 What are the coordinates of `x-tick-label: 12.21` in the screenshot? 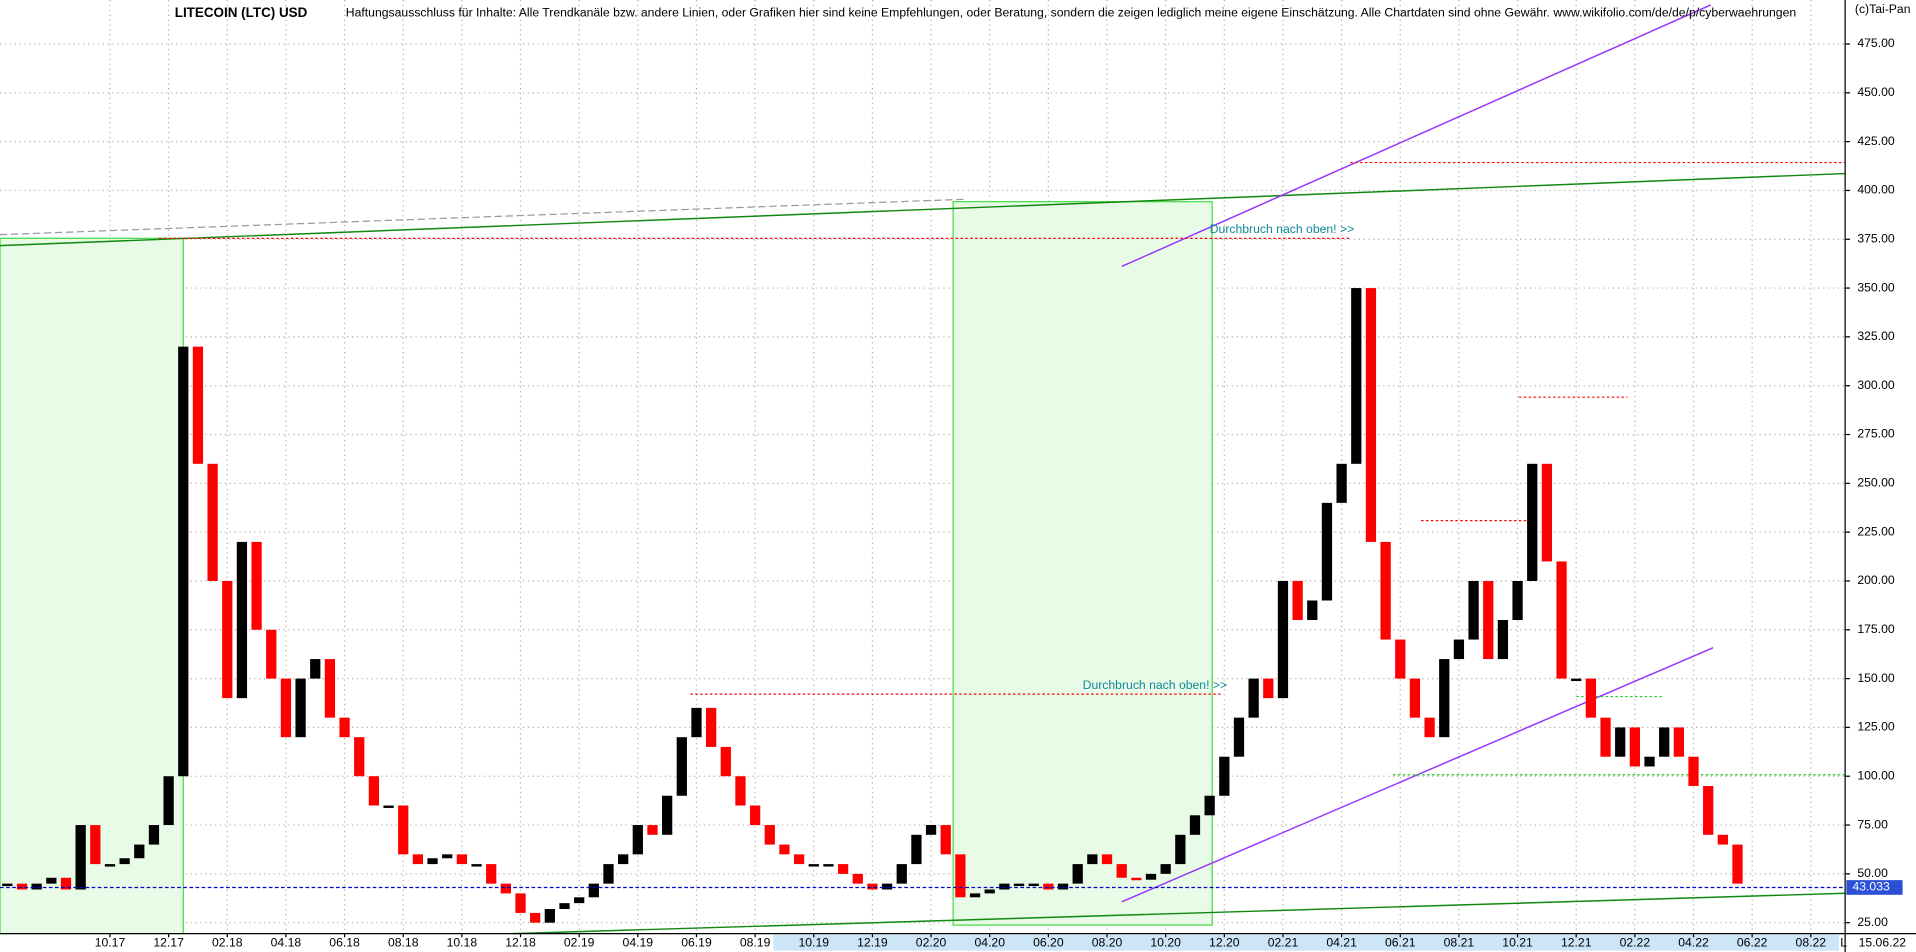 It's located at (1576, 943).